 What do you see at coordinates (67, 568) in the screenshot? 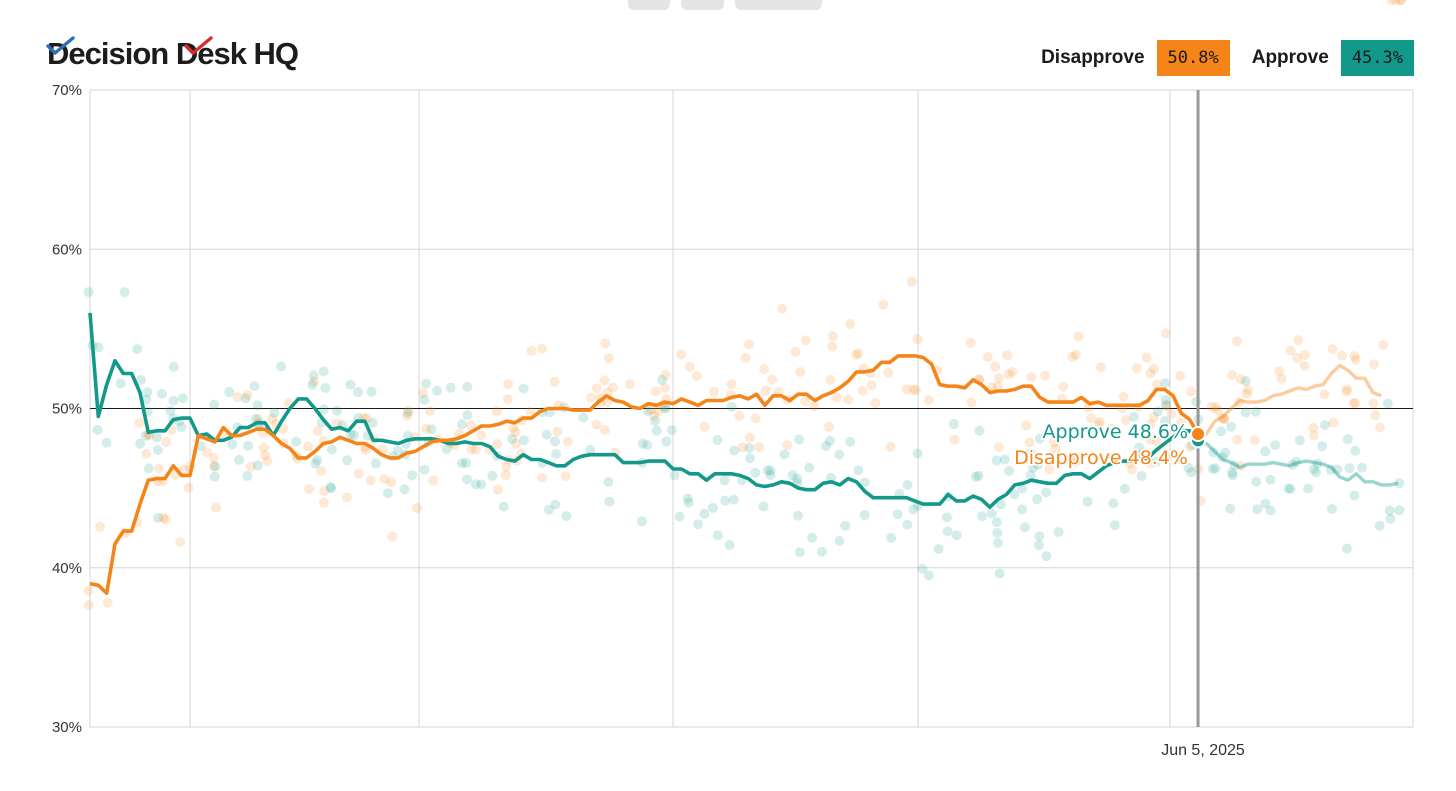
I see `y-tick-label: 40%` at bounding box center [67, 568].